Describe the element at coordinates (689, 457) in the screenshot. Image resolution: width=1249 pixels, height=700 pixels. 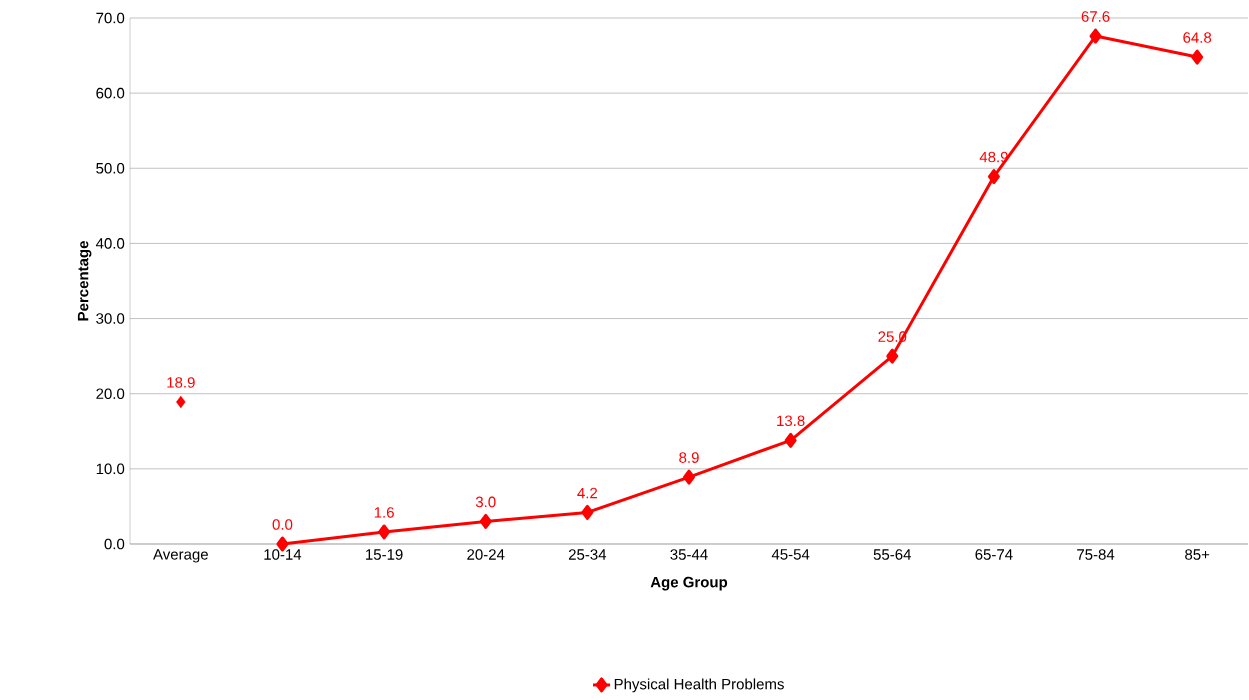
I see `data-label: 8.9` at that location.